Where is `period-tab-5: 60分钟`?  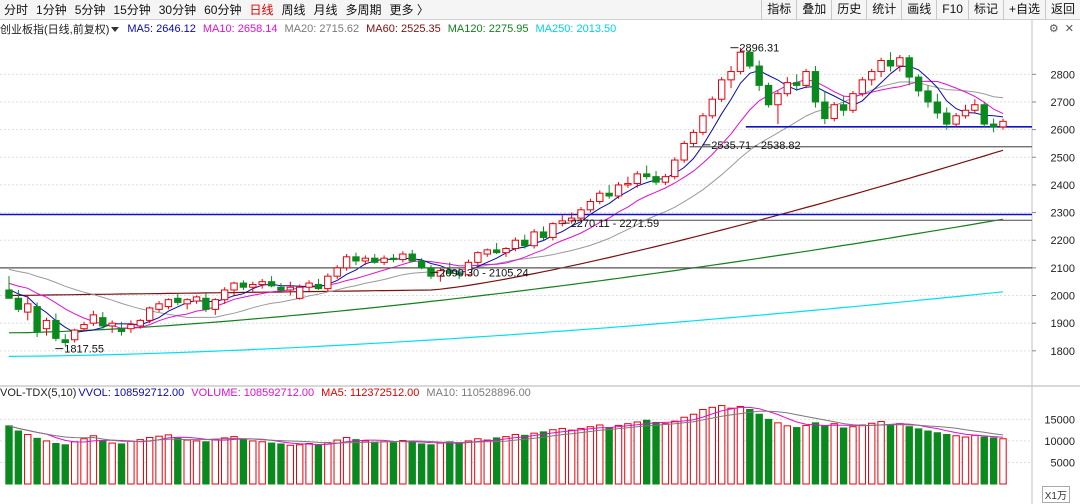 period-tab-5: 60分钟 is located at coordinates (223, 10).